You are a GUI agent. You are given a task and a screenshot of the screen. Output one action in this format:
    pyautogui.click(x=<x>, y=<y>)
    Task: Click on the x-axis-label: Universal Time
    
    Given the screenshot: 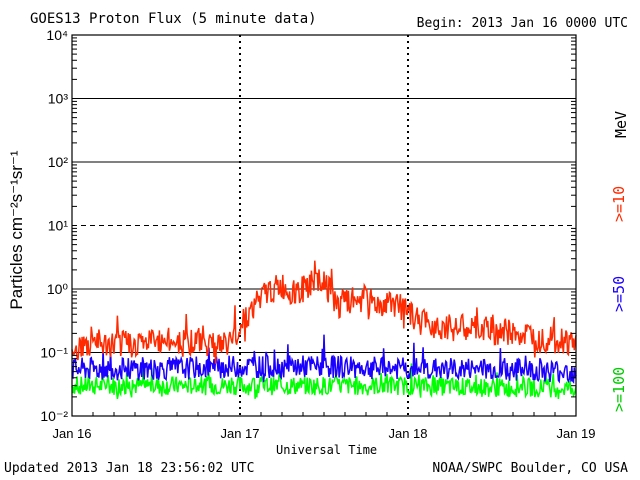 What is the action you would take?
    pyautogui.click(x=327, y=450)
    